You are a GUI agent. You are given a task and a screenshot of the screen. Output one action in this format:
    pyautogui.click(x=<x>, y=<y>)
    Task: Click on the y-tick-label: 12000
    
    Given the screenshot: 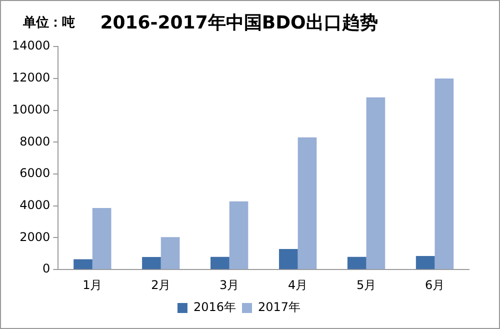 What is the action you would take?
    pyautogui.click(x=31, y=77)
    